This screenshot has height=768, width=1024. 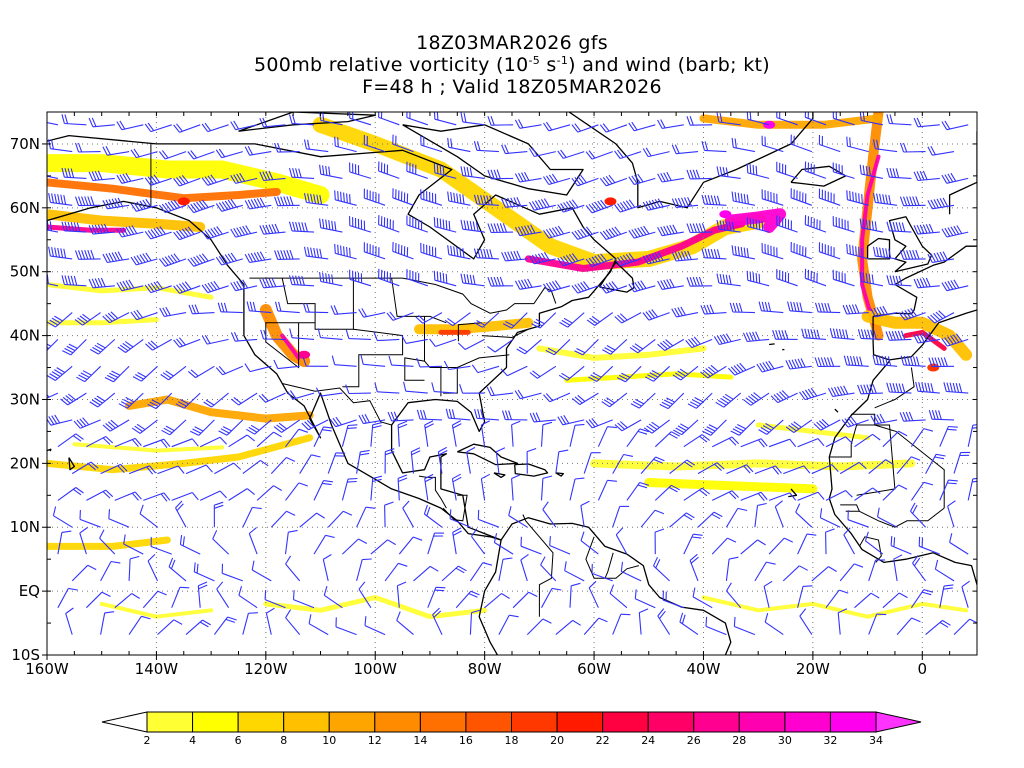 I want to click on coastline, so click(x=560, y=474).